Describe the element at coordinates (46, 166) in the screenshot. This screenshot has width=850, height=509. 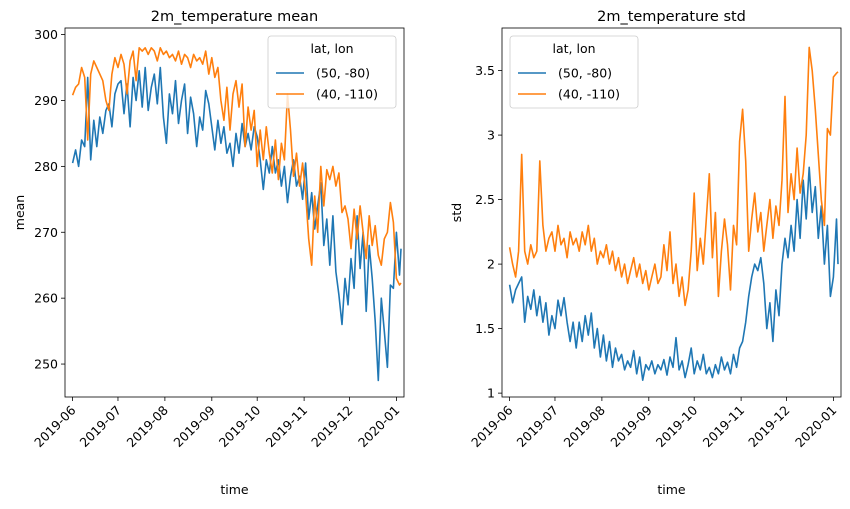
I see `y-tick-label: 280` at that location.